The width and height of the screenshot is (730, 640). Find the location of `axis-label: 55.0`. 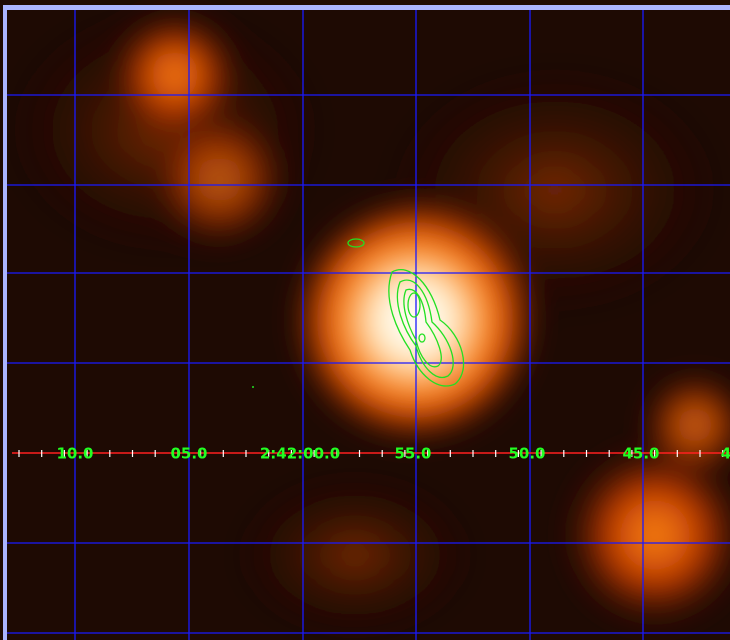

axis-label: 55.0 is located at coordinates (412, 454).